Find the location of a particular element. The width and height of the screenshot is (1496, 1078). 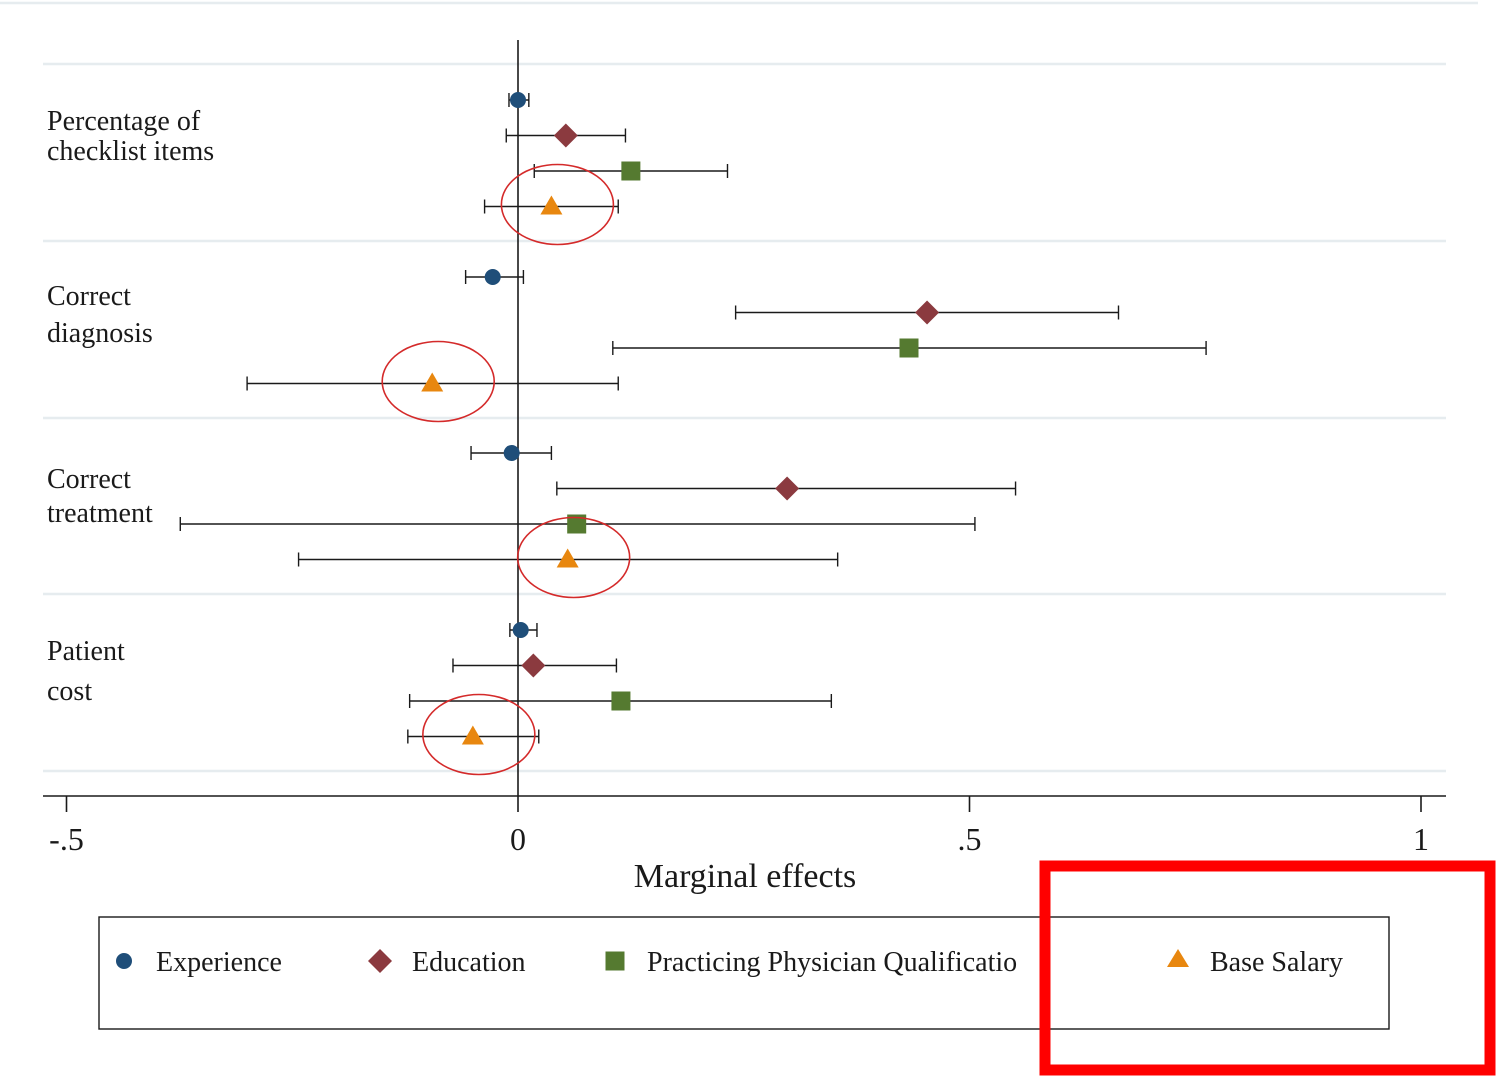

legend-label-3: Base Salary is located at coordinates (1276, 962).